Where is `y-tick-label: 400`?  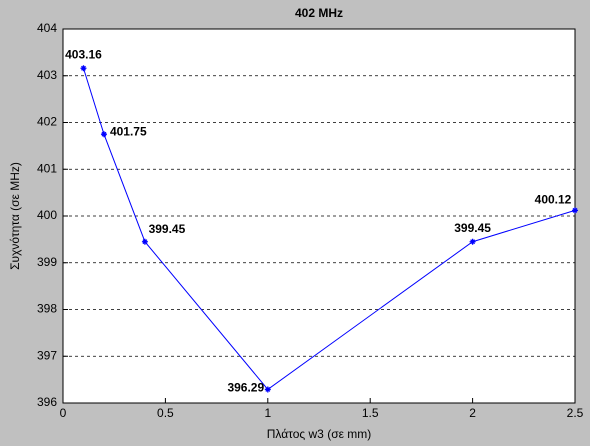
y-tick-label: 400 is located at coordinates (47, 215).